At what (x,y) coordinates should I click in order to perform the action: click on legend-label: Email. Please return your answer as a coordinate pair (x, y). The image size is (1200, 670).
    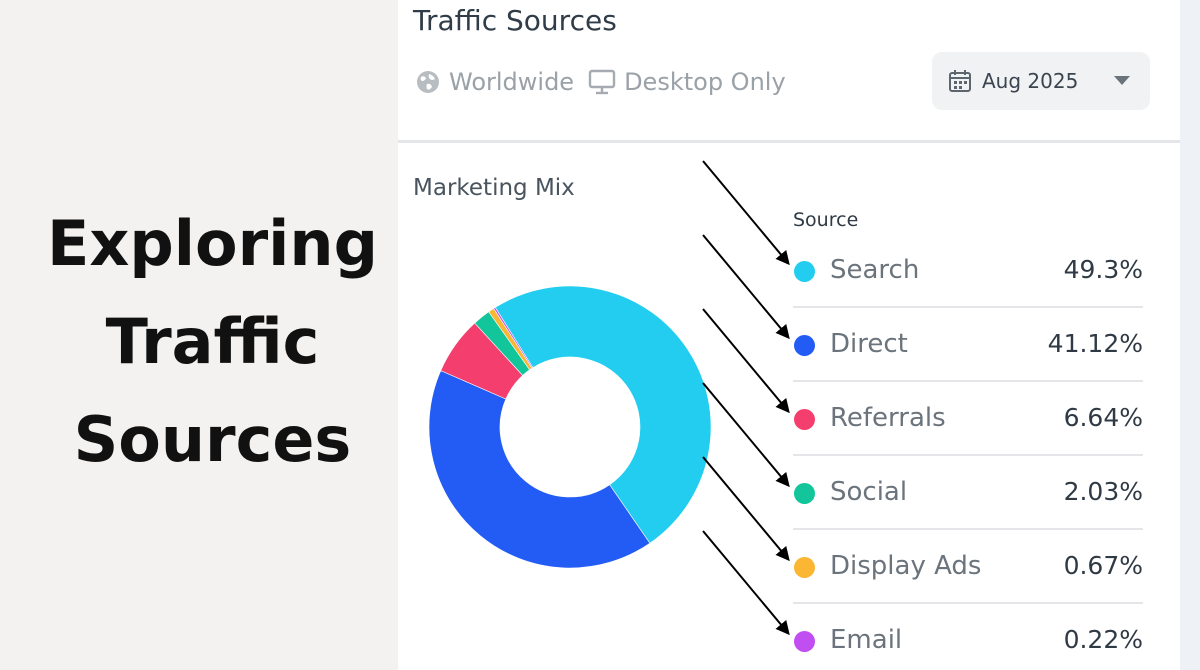
    Looking at the image, I should click on (866, 640).